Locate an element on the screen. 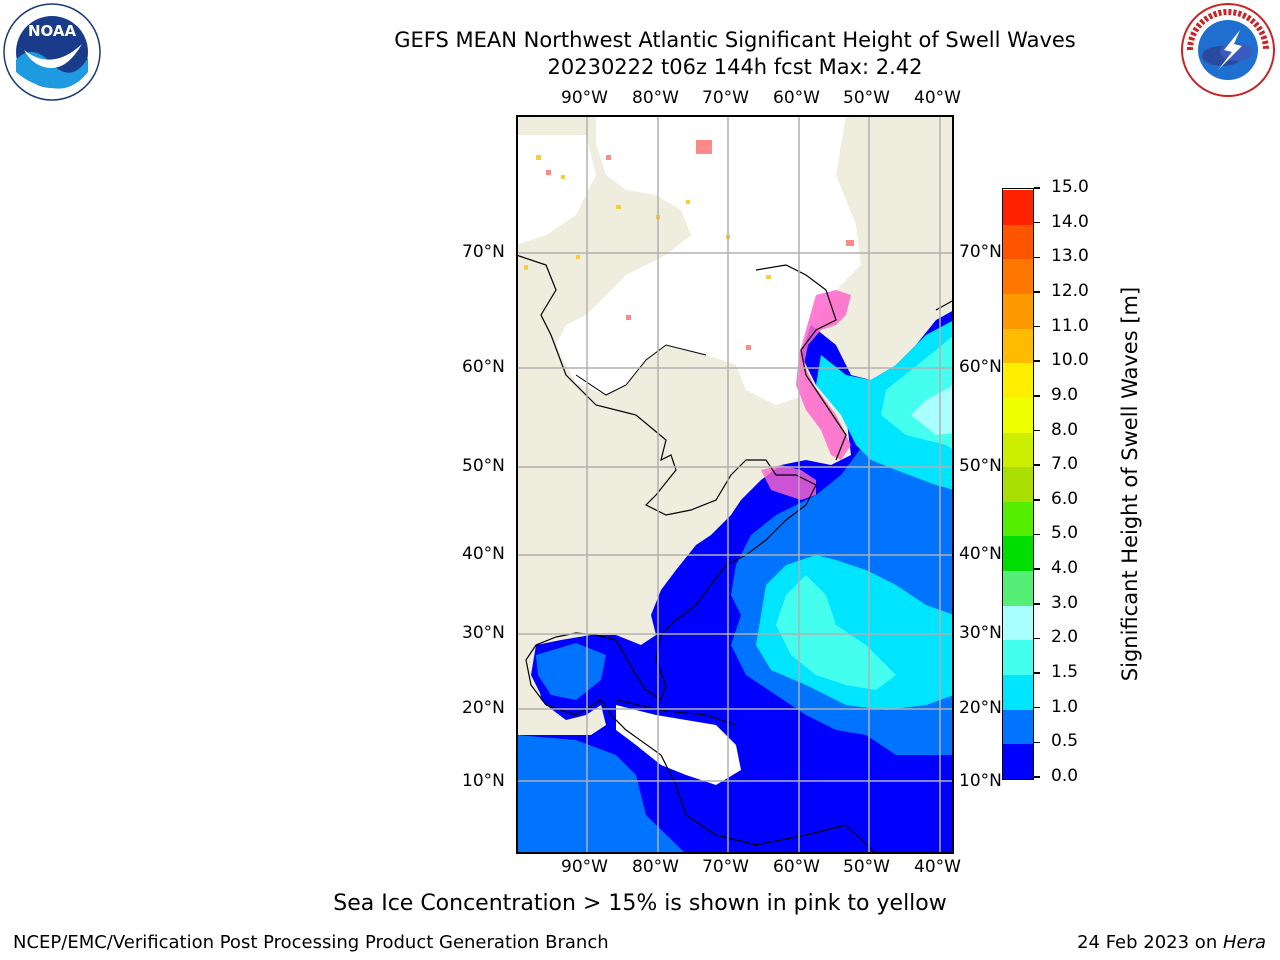 Image resolution: width=1280 pixels, height=960 pixels. lon-label-bottom: 50°W is located at coordinates (866, 867).